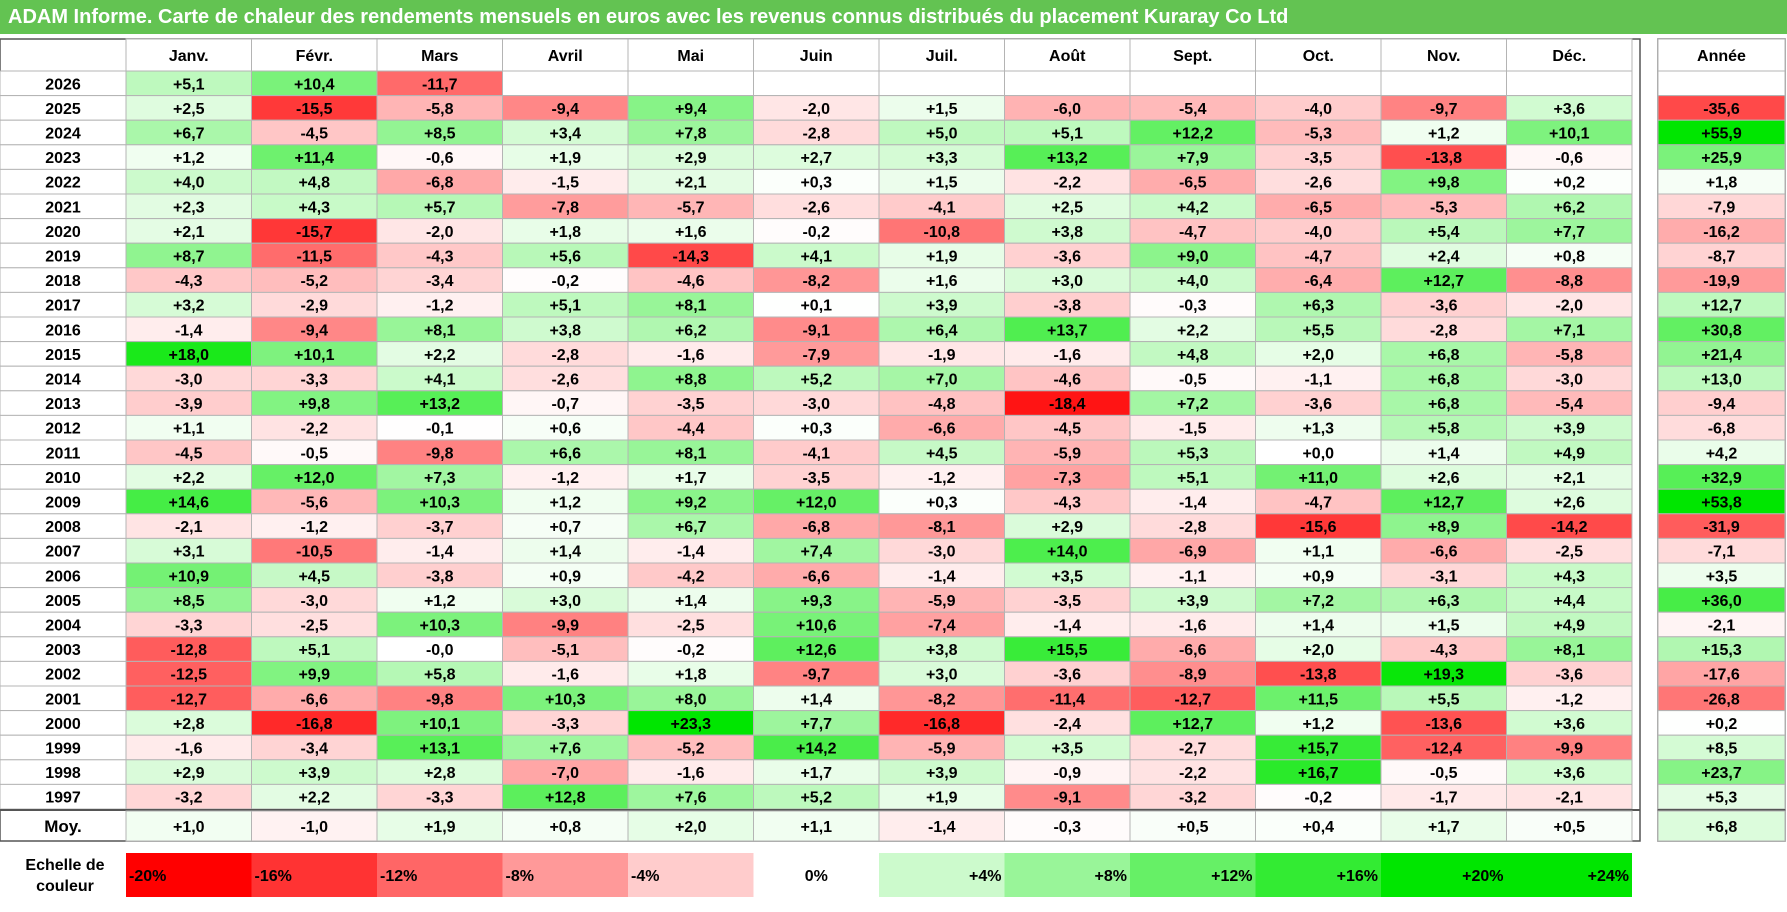 The height and width of the screenshot is (912, 1787). What do you see at coordinates (1721, 330) in the screenshot?
I see `annual-value: +30,8` at bounding box center [1721, 330].